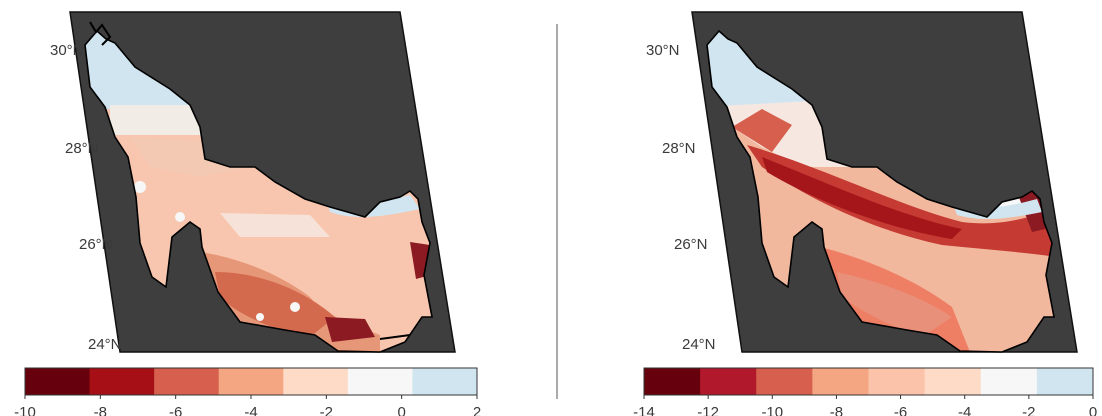  What do you see at coordinates (1093, 410) in the screenshot?
I see `right-colorbar-tick-label: 0` at bounding box center [1093, 410].